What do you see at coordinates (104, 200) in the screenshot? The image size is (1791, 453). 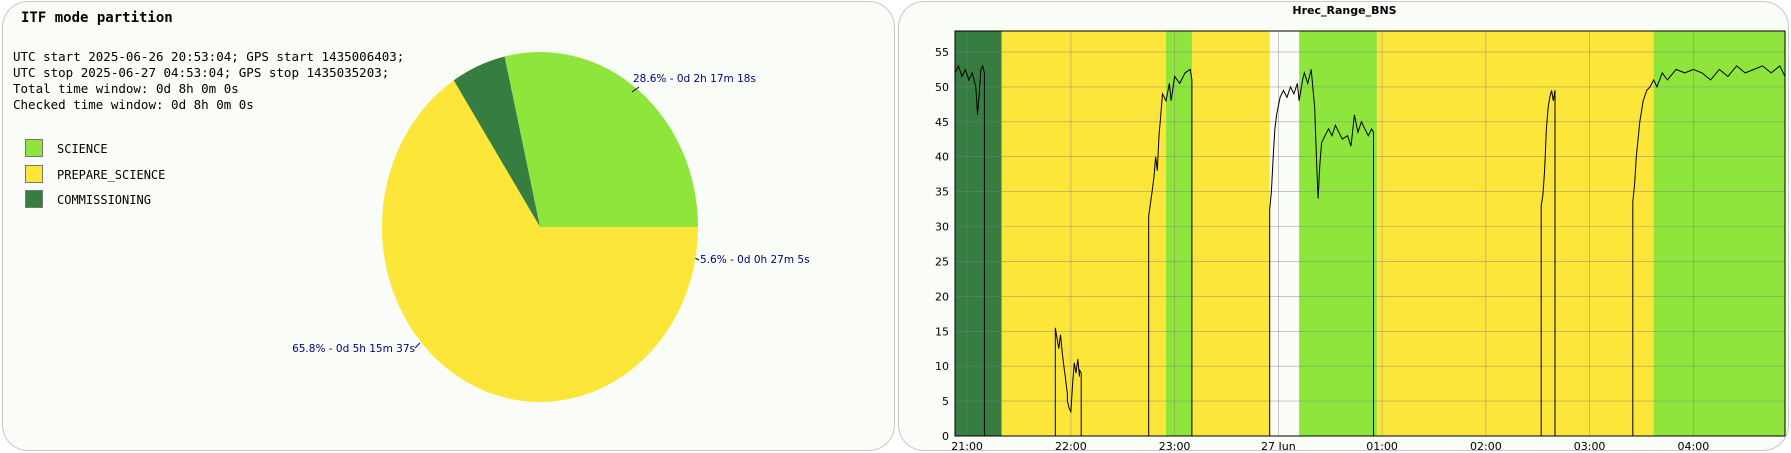 I see `legend-label-commissioning: COMMISSIONING` at bounding box center [104, 200].